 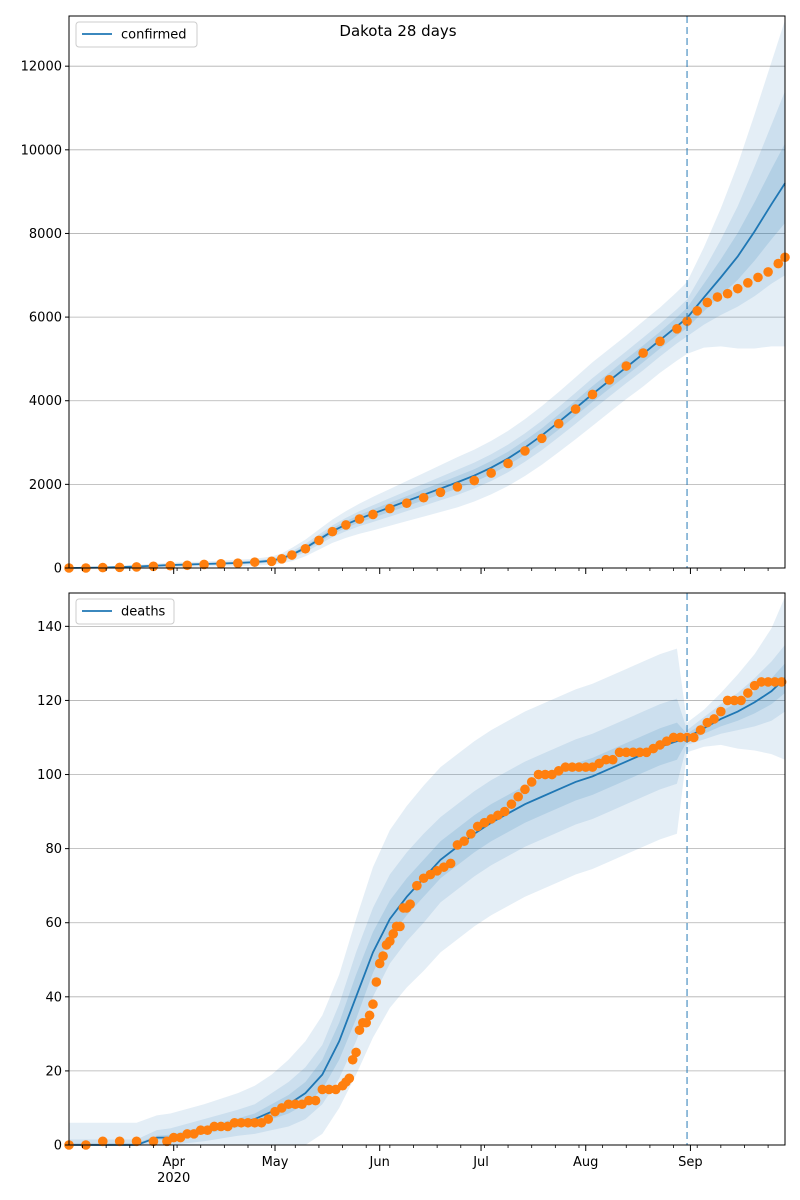 I want to click on y-tick-label: 80, so click(x=53, y=849).